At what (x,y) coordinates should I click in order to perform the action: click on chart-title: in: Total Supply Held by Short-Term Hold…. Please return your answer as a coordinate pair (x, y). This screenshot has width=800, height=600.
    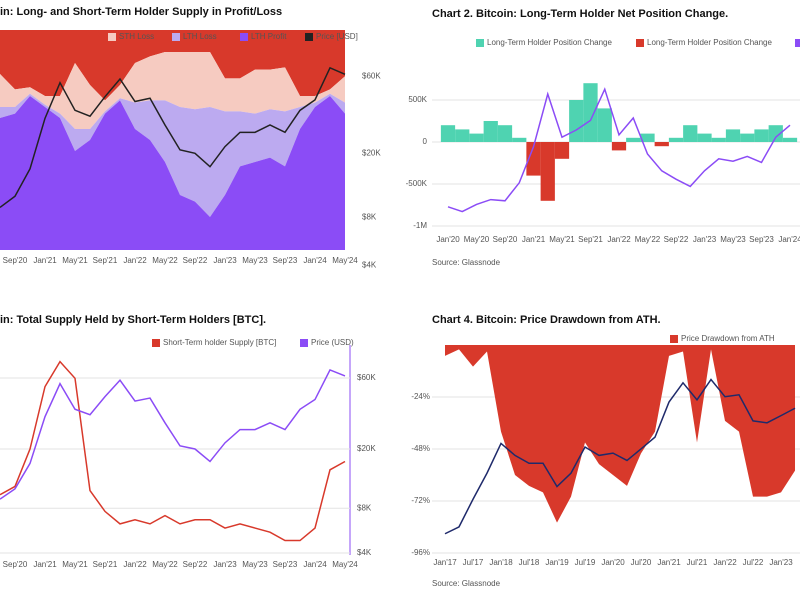
    Looking at the image, I should click on (133, 320).